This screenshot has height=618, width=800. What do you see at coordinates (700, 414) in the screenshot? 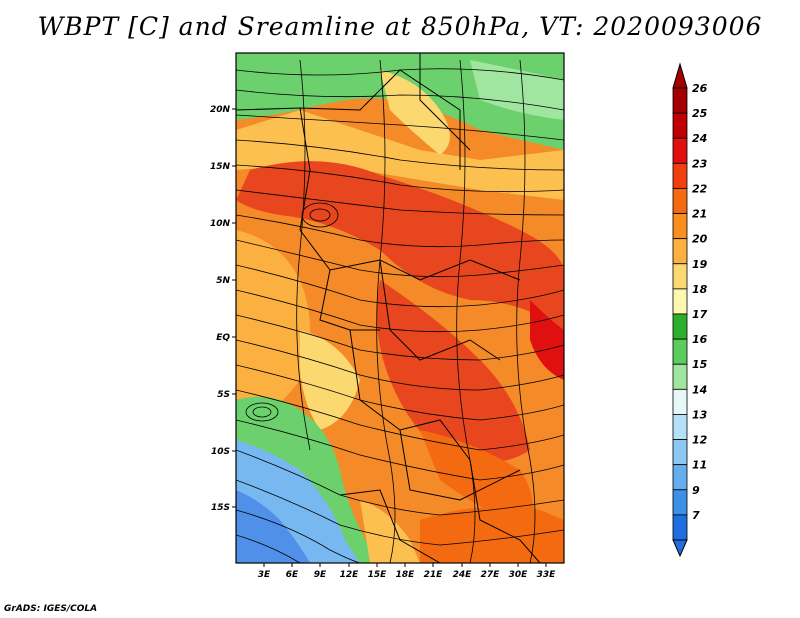
I see `colorbar-label: 13` at bounding box center [700, 414].